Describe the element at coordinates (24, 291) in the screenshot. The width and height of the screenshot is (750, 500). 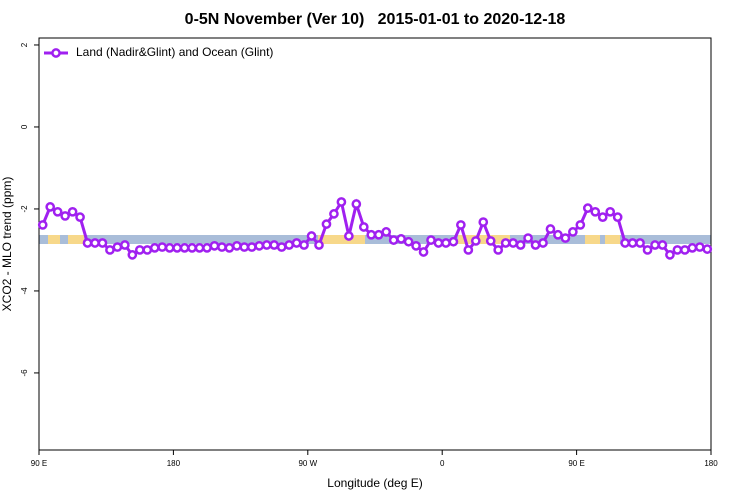
I see `y-tick-label: -4` at that location.